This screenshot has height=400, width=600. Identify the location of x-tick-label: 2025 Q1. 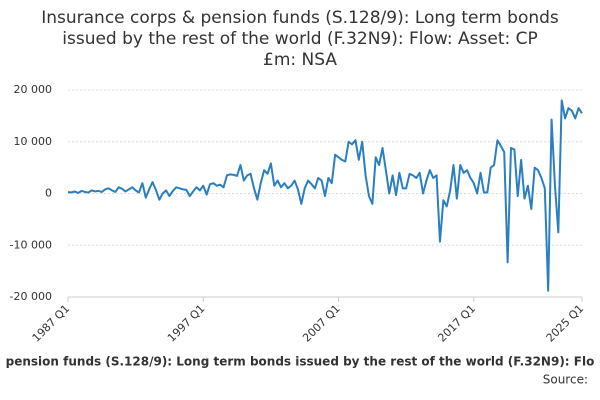
(565, 323).